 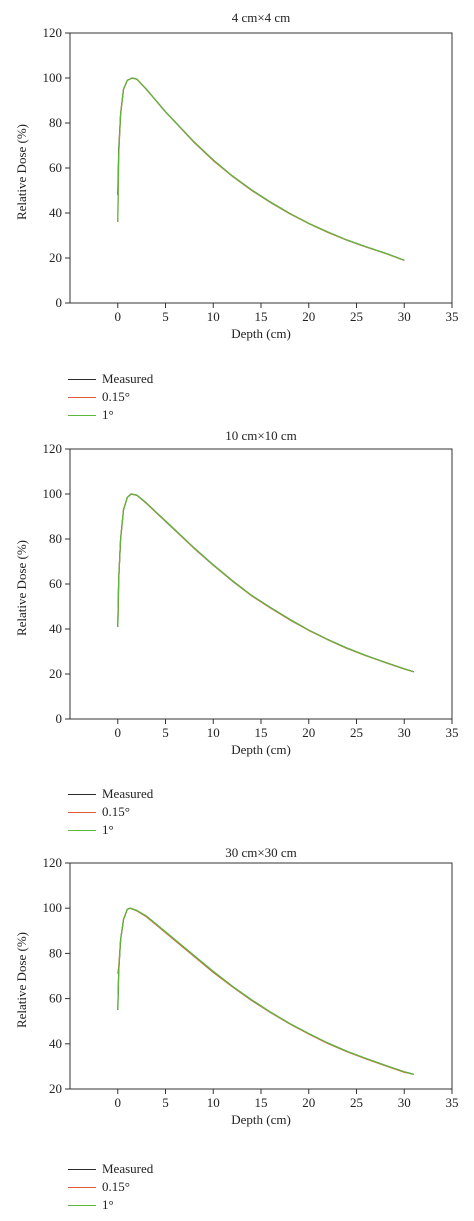 What do you see at coordinates (261, 17) in the screenshot?
I see `chart-title: 4 cm×4 cm` at bounding box center [261, 17].